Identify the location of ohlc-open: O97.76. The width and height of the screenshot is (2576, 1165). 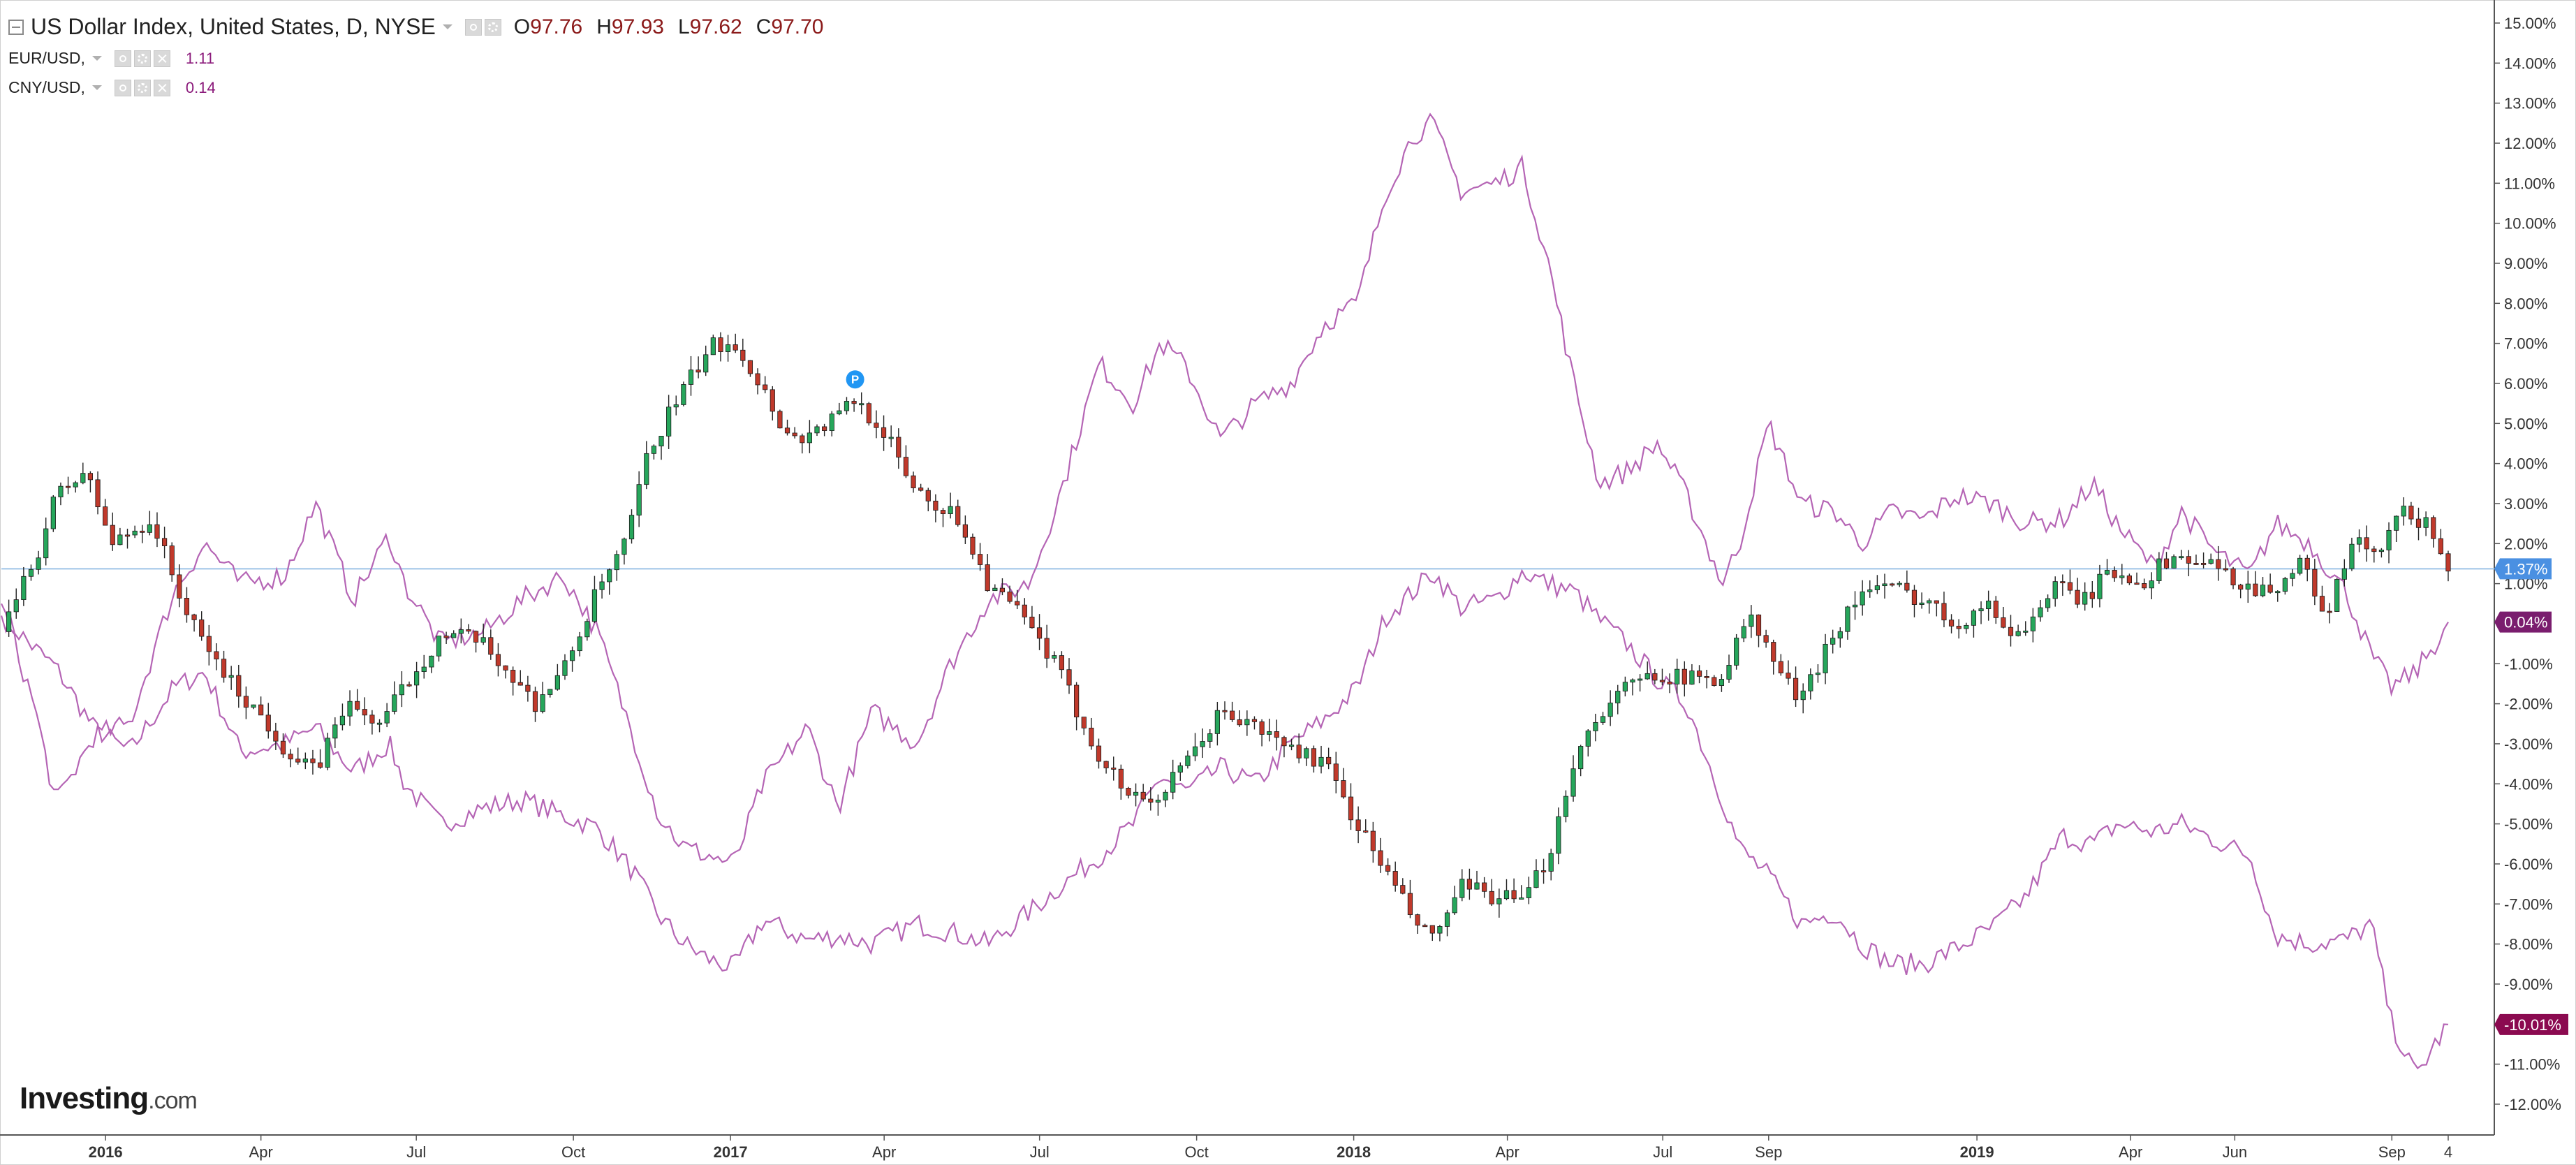
(548, 26).